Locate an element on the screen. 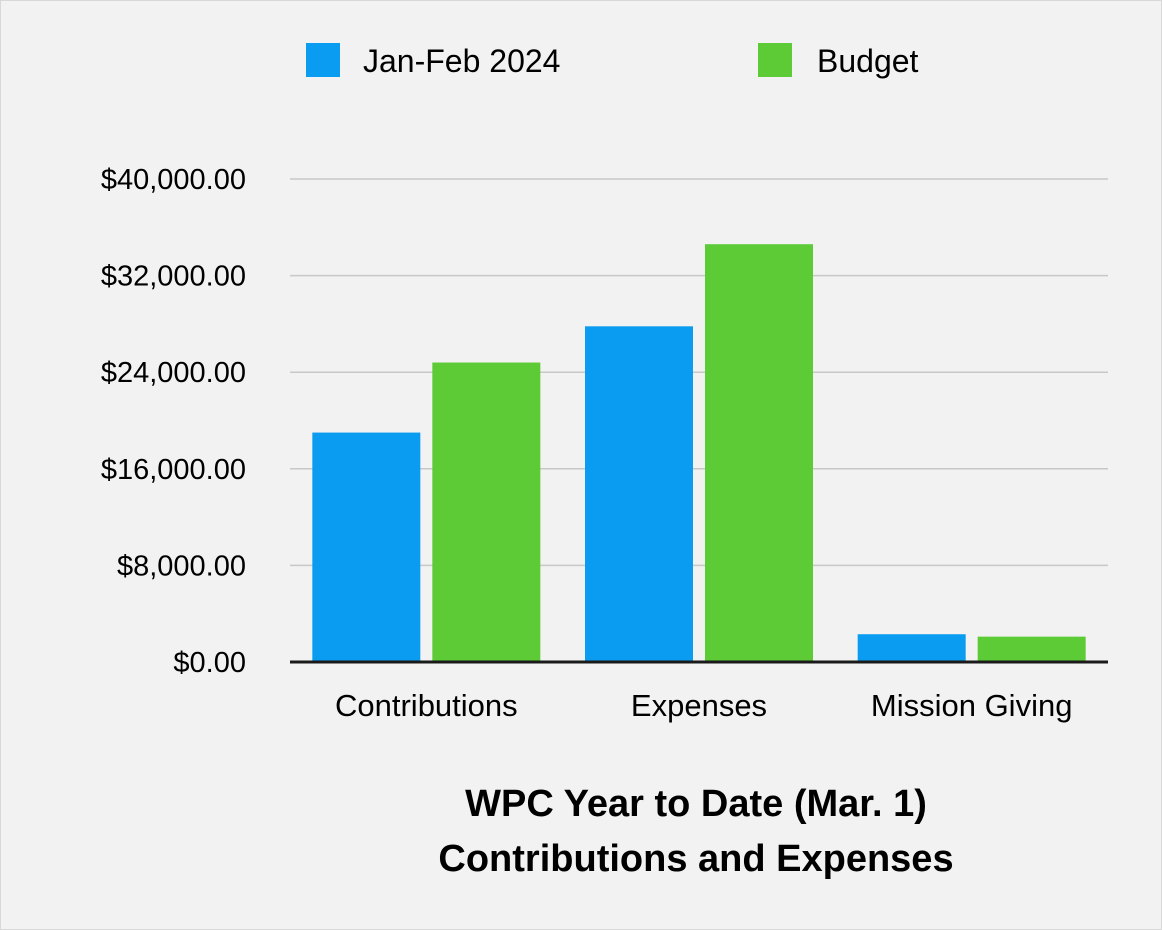 Image resolution: width=1162 pixels, height=930 pixels. x-category-label: Mission Giving is located at coordinates (972, 705).